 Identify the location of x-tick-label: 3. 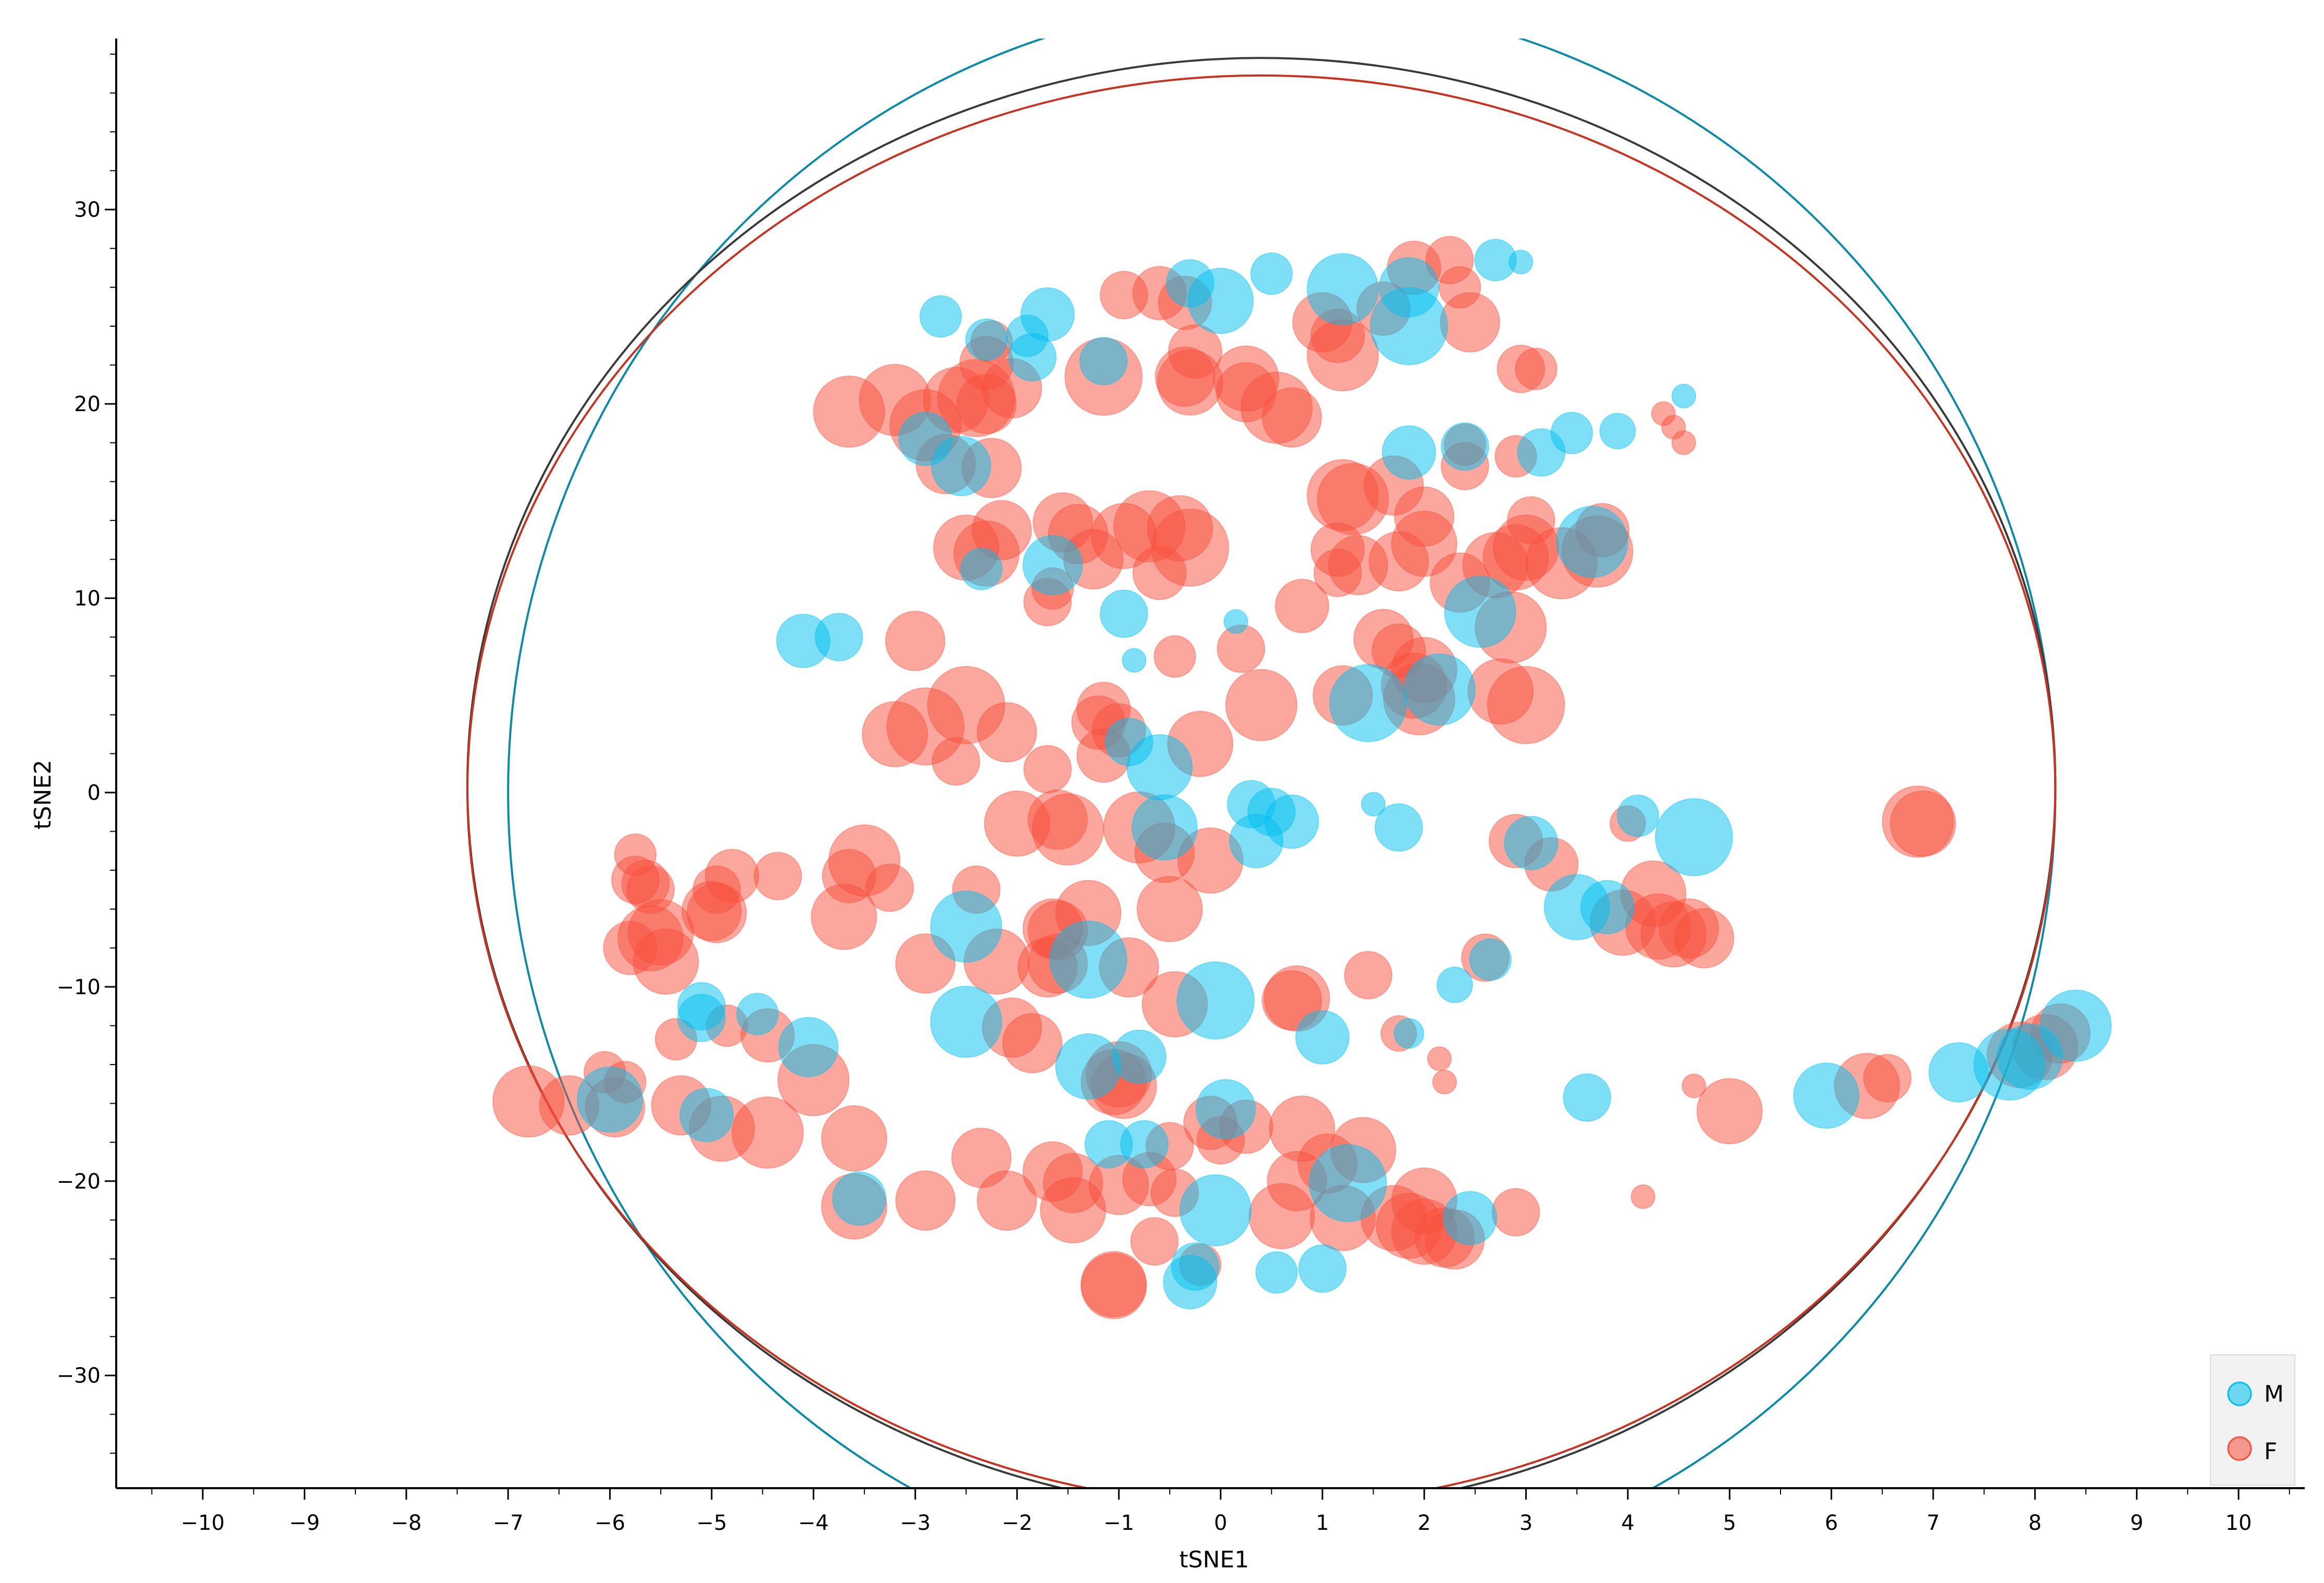
(1526, 1523).